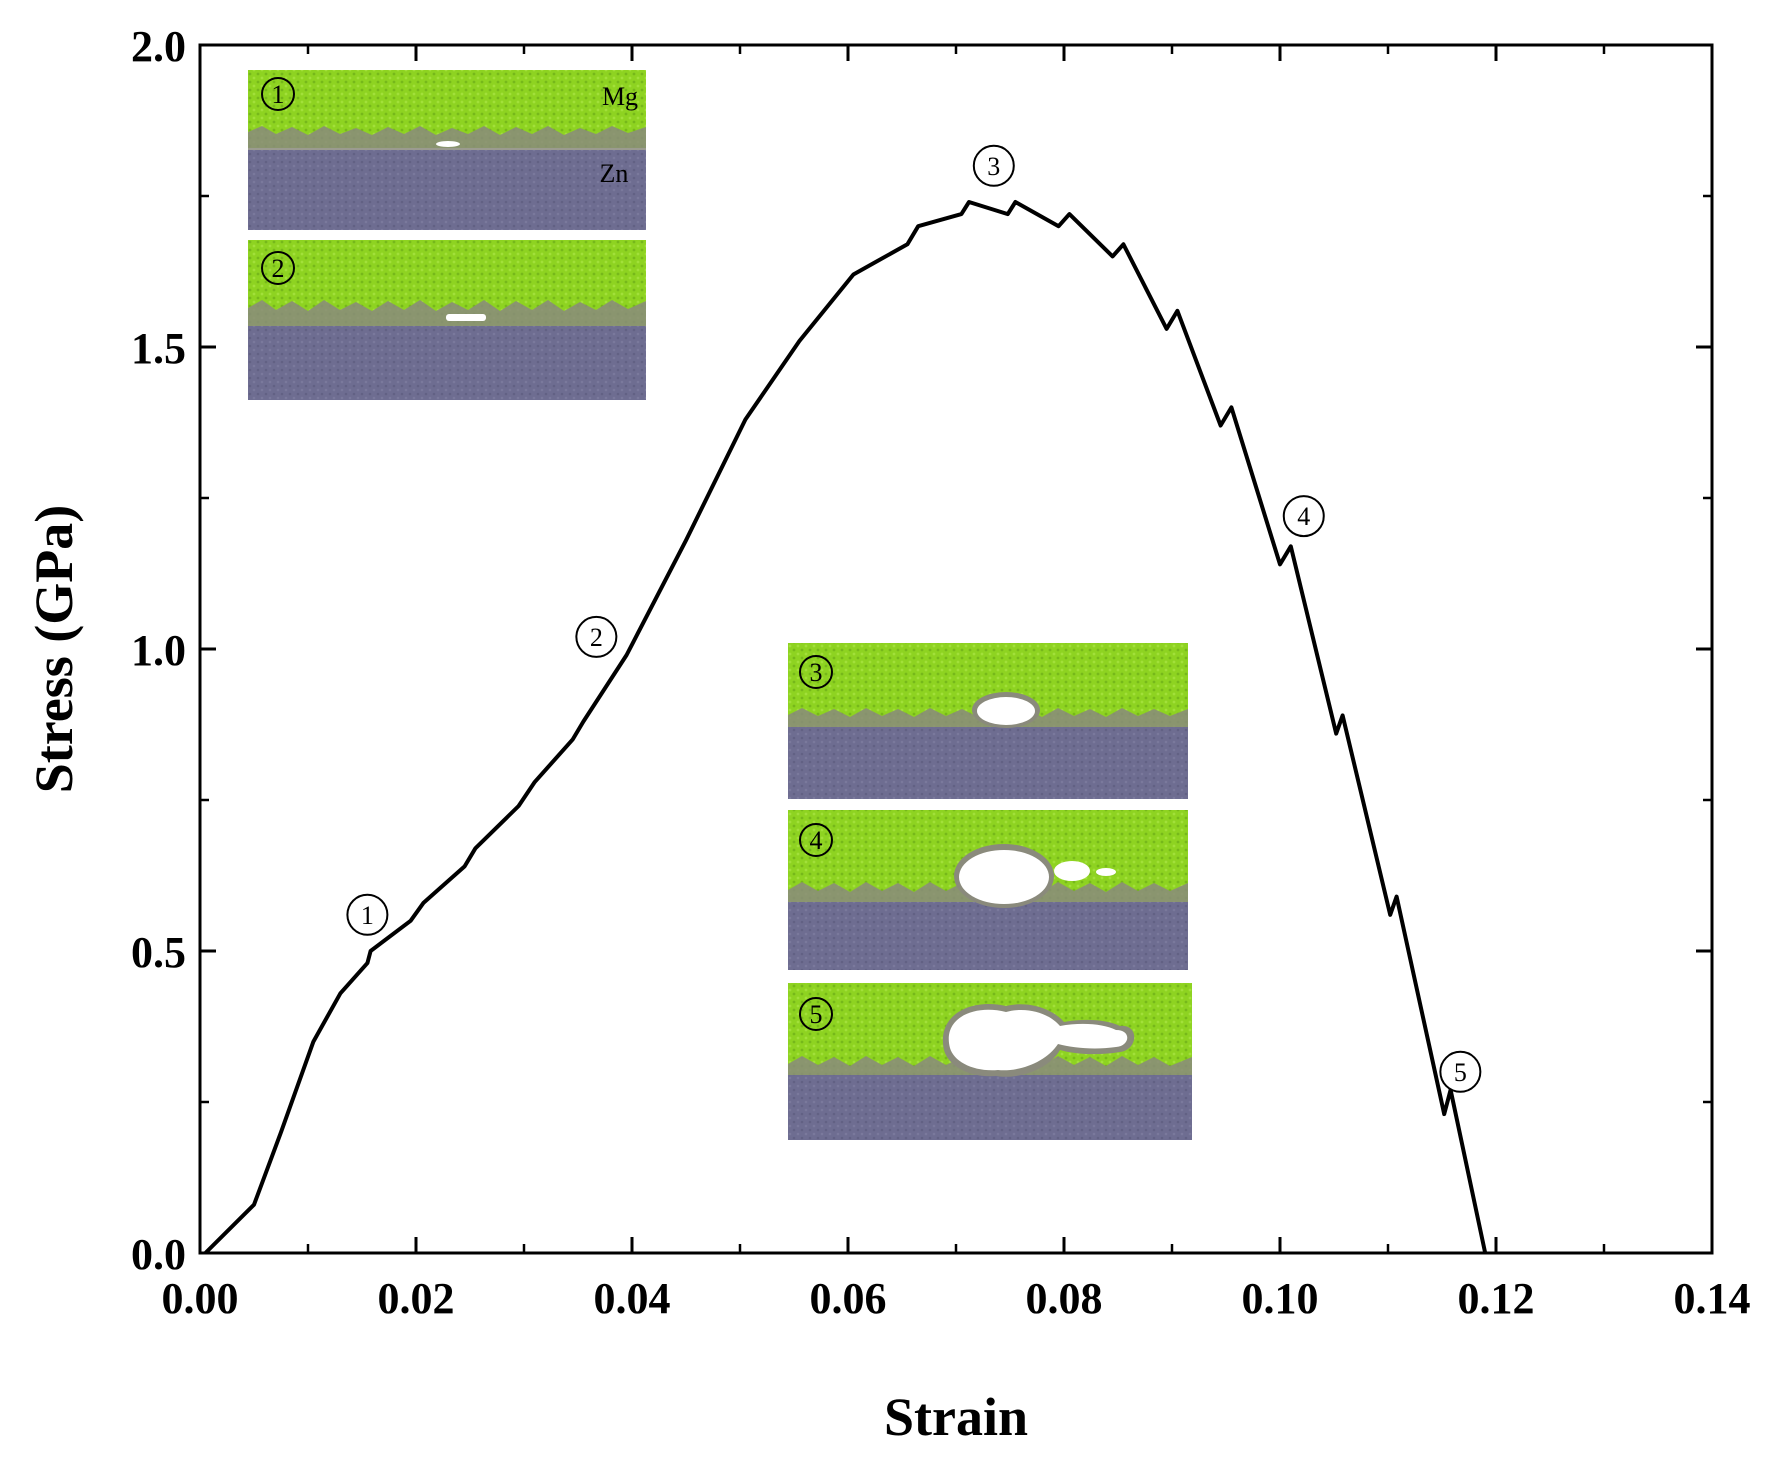  I want to click on inset-4-zn-region, so click(988, 936).